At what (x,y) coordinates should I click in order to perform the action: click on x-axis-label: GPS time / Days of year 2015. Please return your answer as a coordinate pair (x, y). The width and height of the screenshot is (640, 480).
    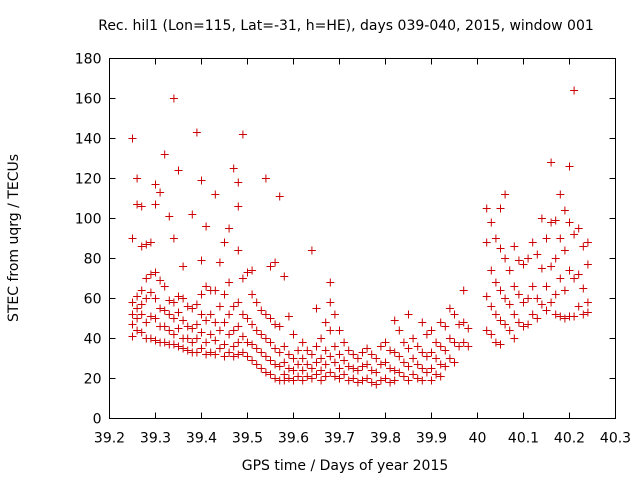
    Looking at the image, I should click on (345, 466).